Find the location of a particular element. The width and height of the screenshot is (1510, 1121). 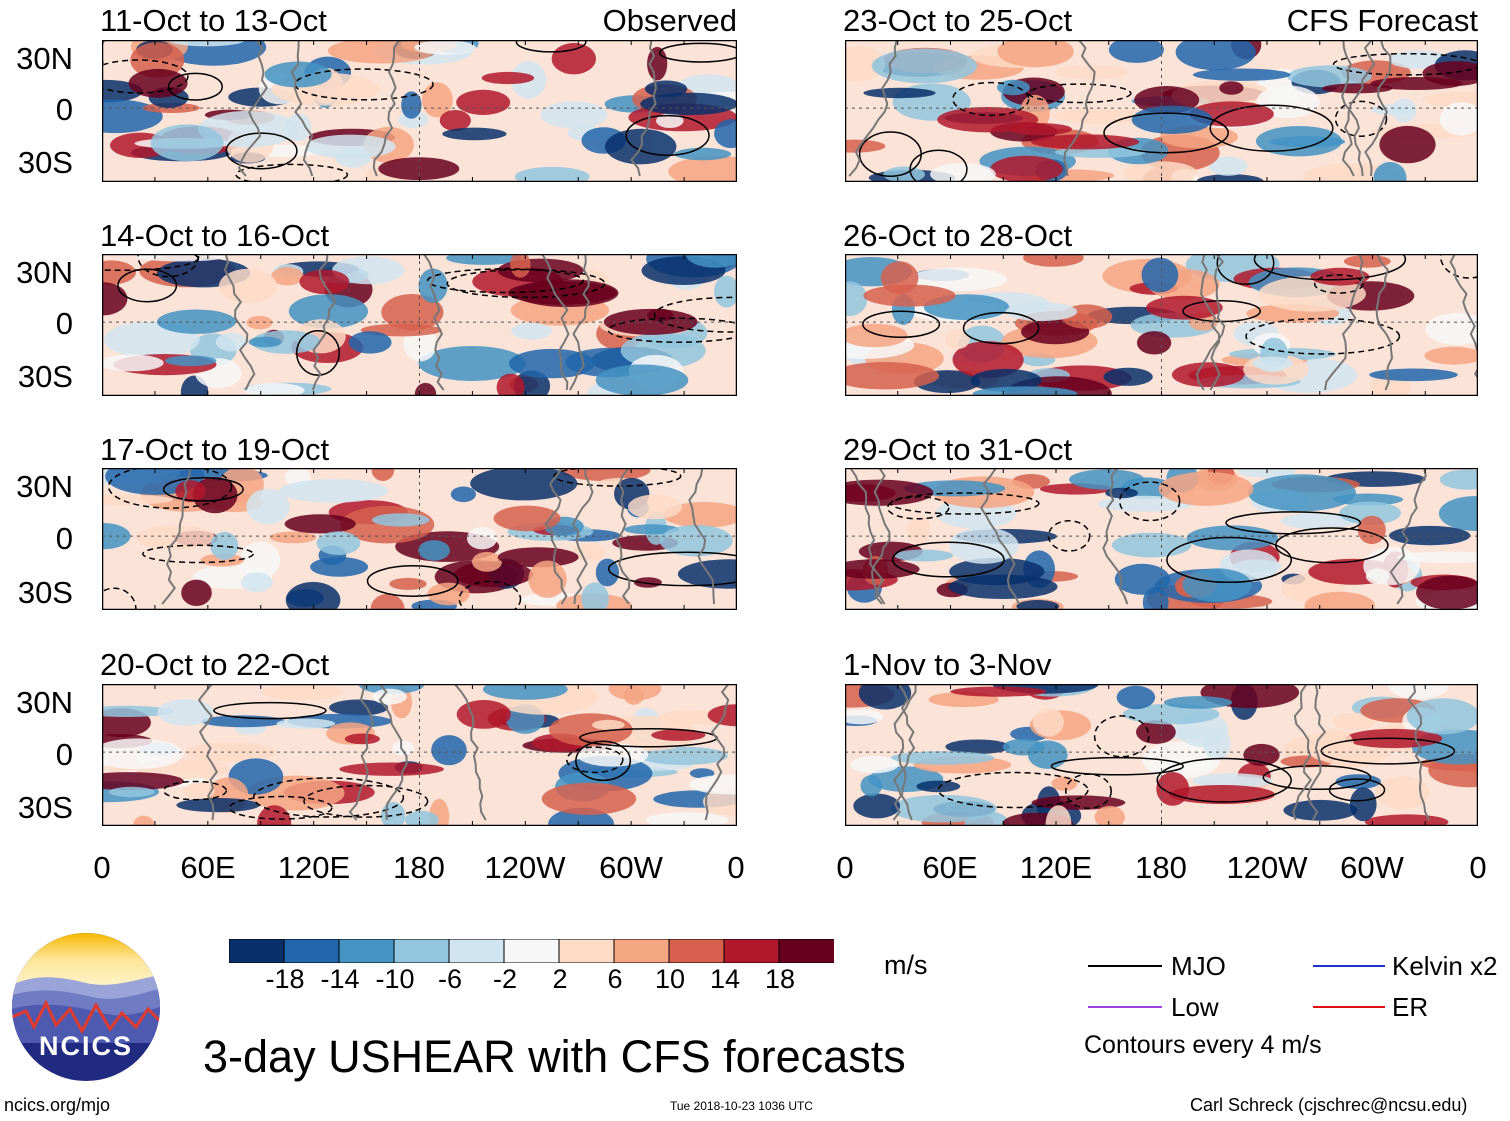

legend-label-kelvin: Kelvin x2 is located at coordinates (1445, 966).